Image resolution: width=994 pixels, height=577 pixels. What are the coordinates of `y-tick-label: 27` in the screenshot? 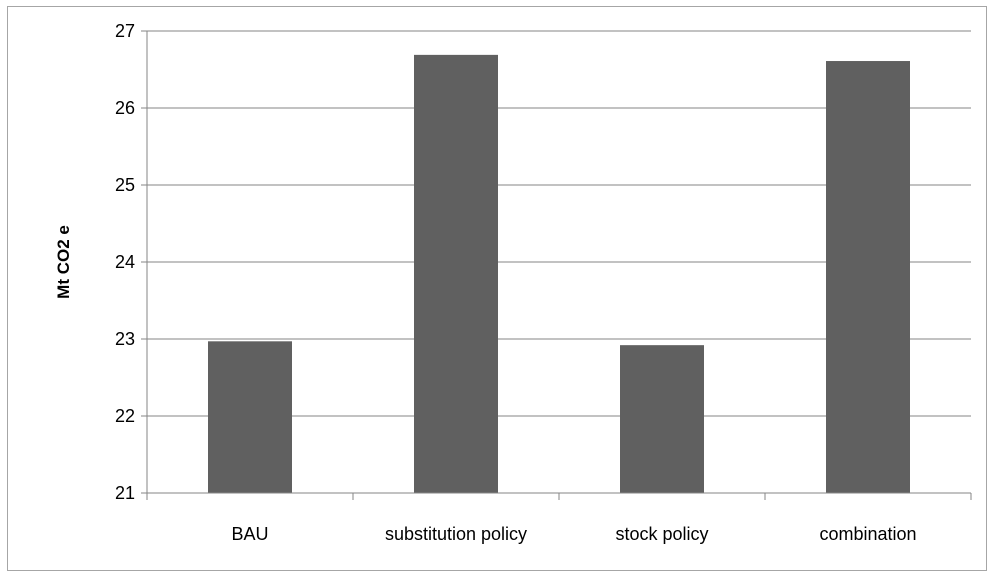 It's located at (125, 31).